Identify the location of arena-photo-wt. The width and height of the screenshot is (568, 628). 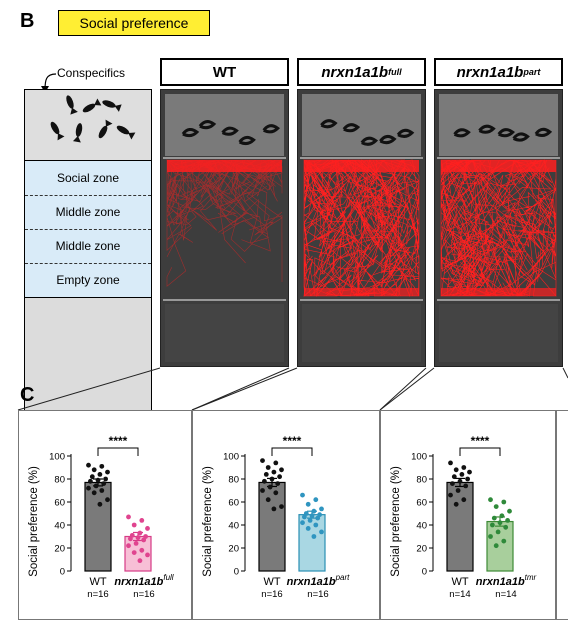
(224, 228).